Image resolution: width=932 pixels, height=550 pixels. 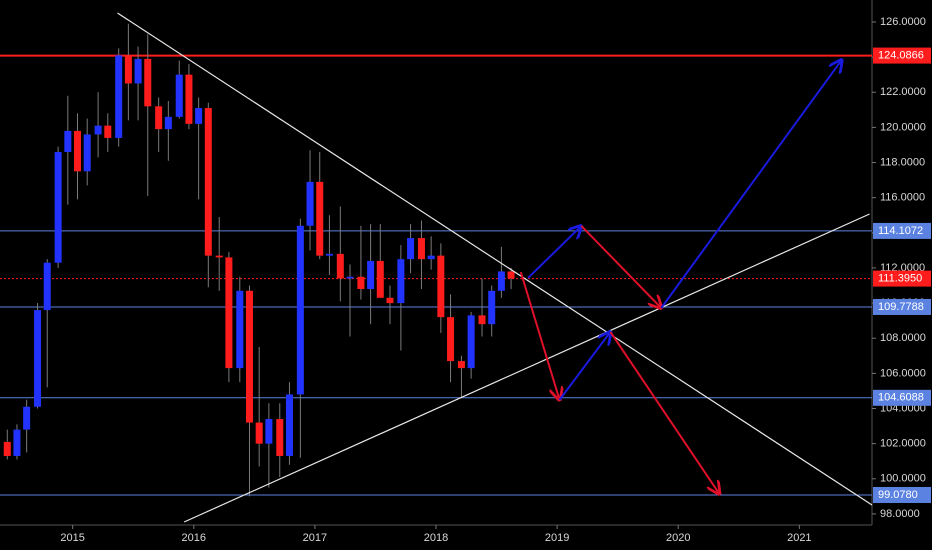 I want to click on y-tick-label: 102.0000, so click(x=903, y=444).